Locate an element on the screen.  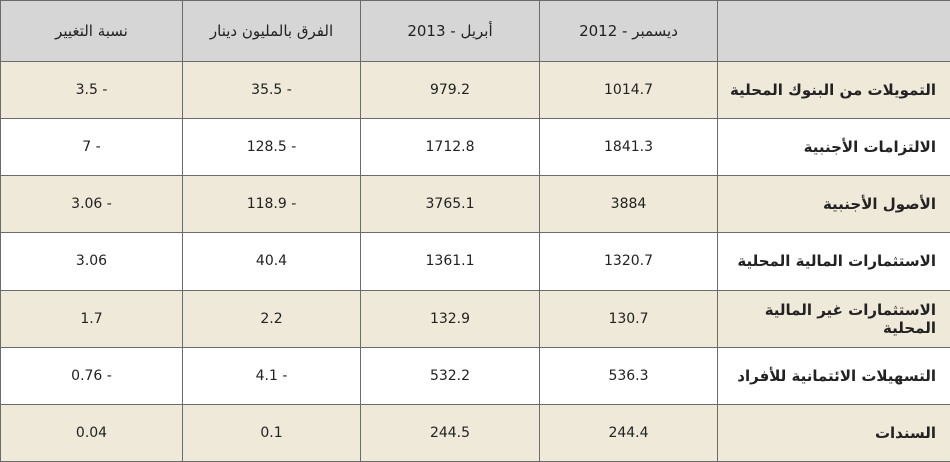
row-label: الاستثمارات غير المالية المحلية is located at coordinates (833, 318).